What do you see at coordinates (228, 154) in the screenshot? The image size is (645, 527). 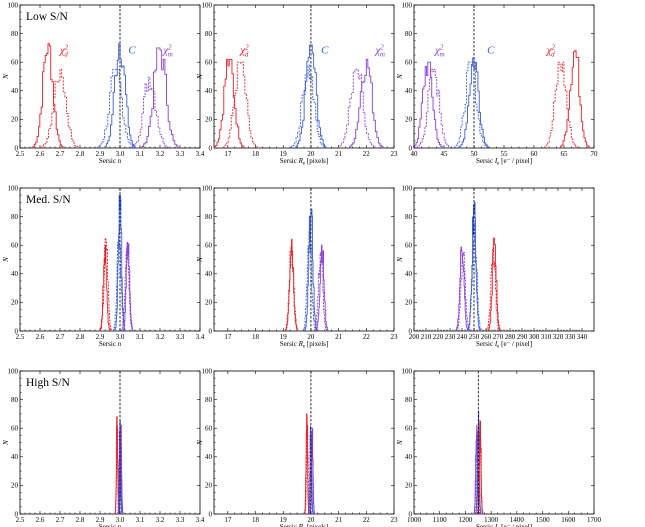 I see `x-tick-label: 17` at bounding box center [228, 154].